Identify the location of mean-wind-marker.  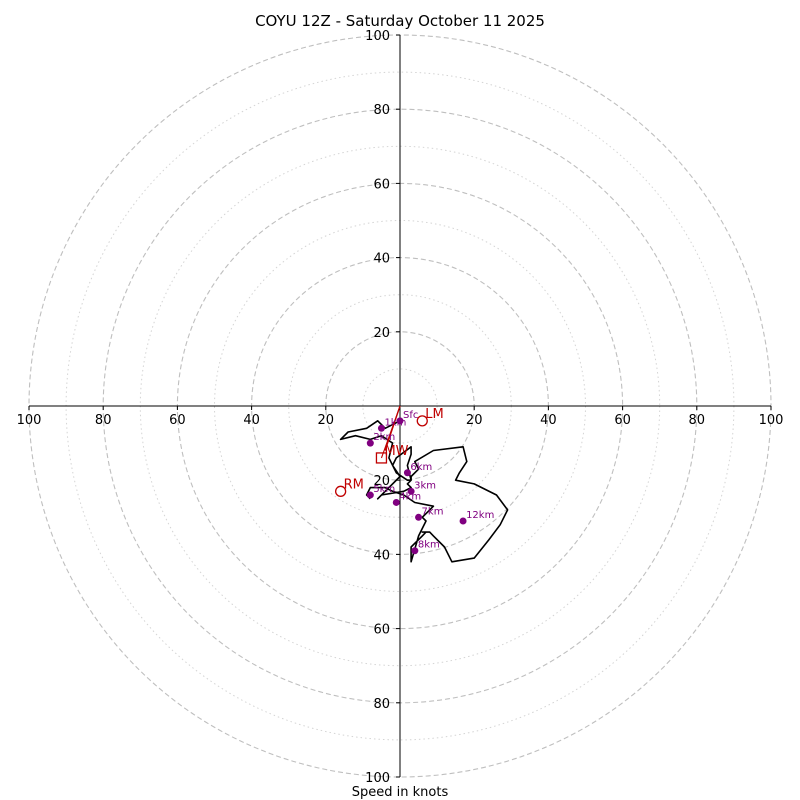
(381, 458).